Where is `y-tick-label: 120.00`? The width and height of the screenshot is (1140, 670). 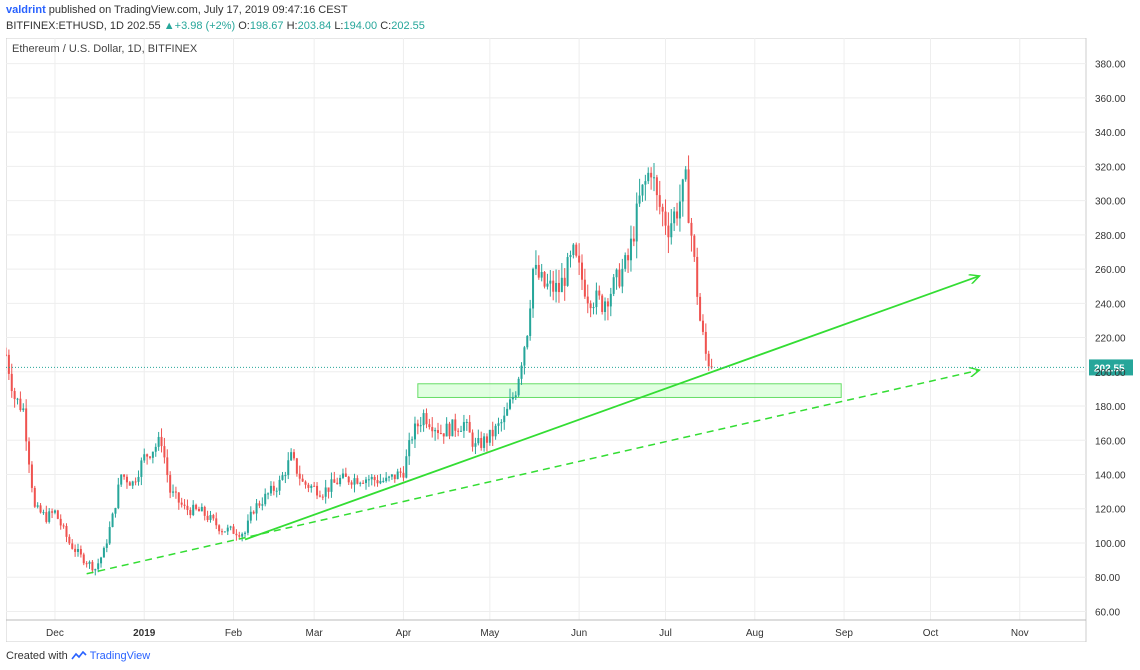
y-tick-label: 120.00 is located at coordinates (1110, 510).